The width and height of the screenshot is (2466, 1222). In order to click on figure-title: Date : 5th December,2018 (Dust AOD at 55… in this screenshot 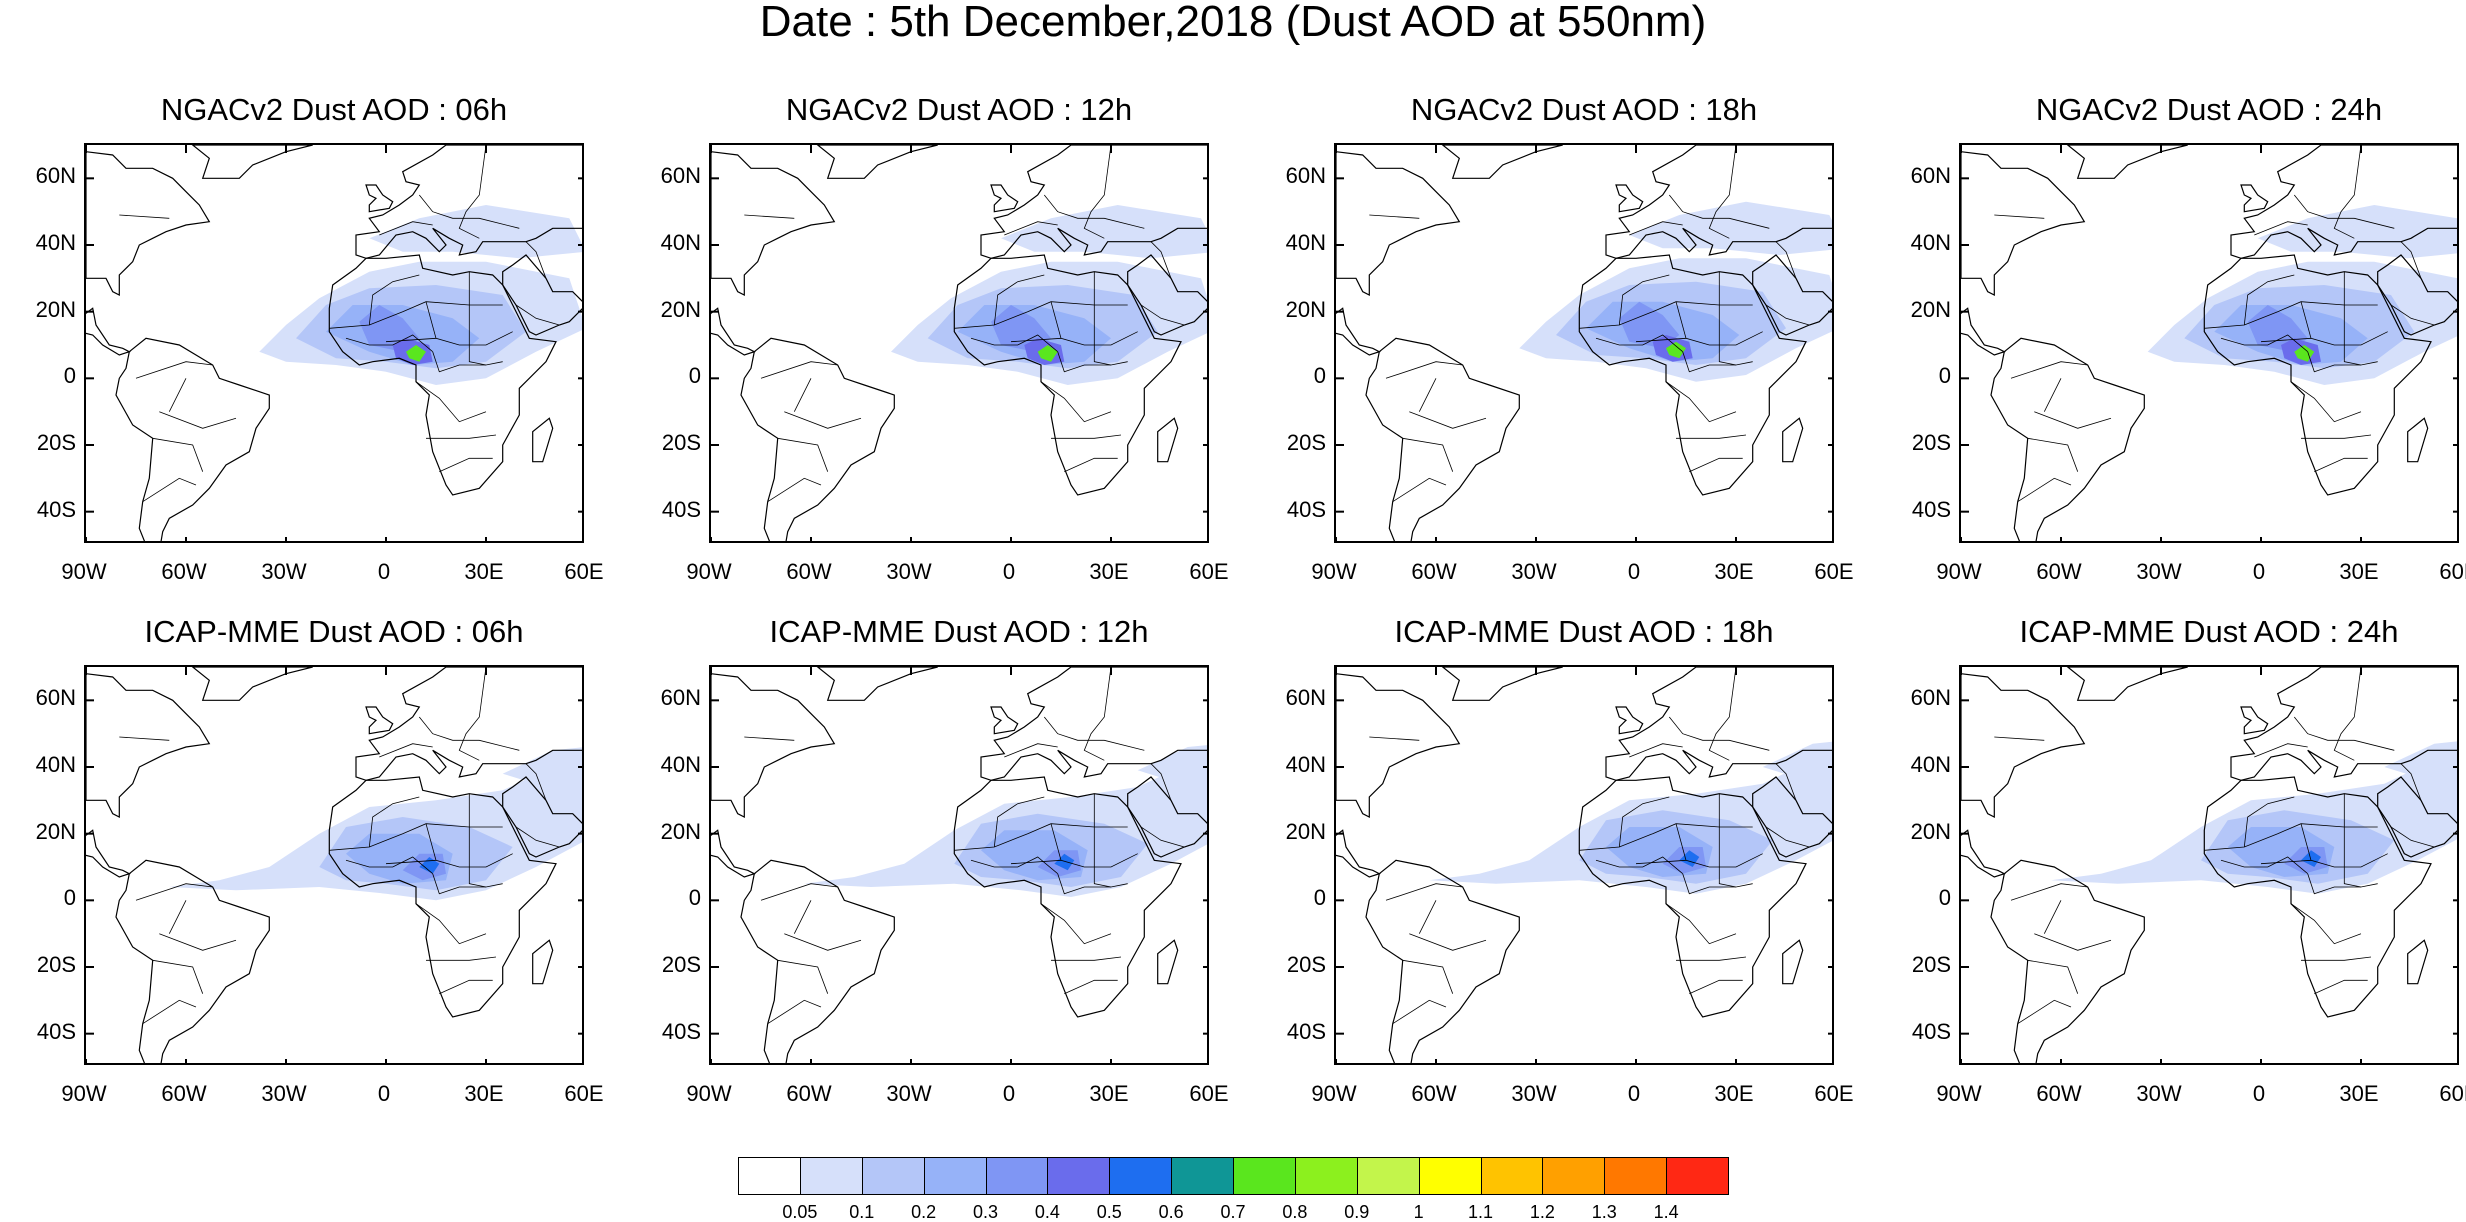, I will do `click(1233, 23)`.